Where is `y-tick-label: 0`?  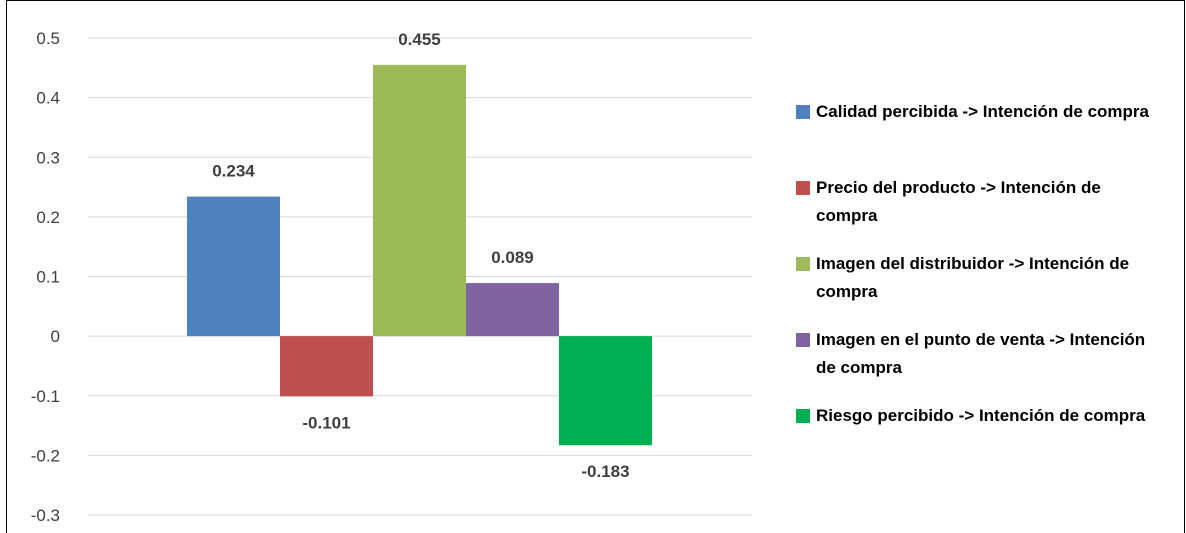
y-tick-label: 0 is located at coordinates (55, 336).